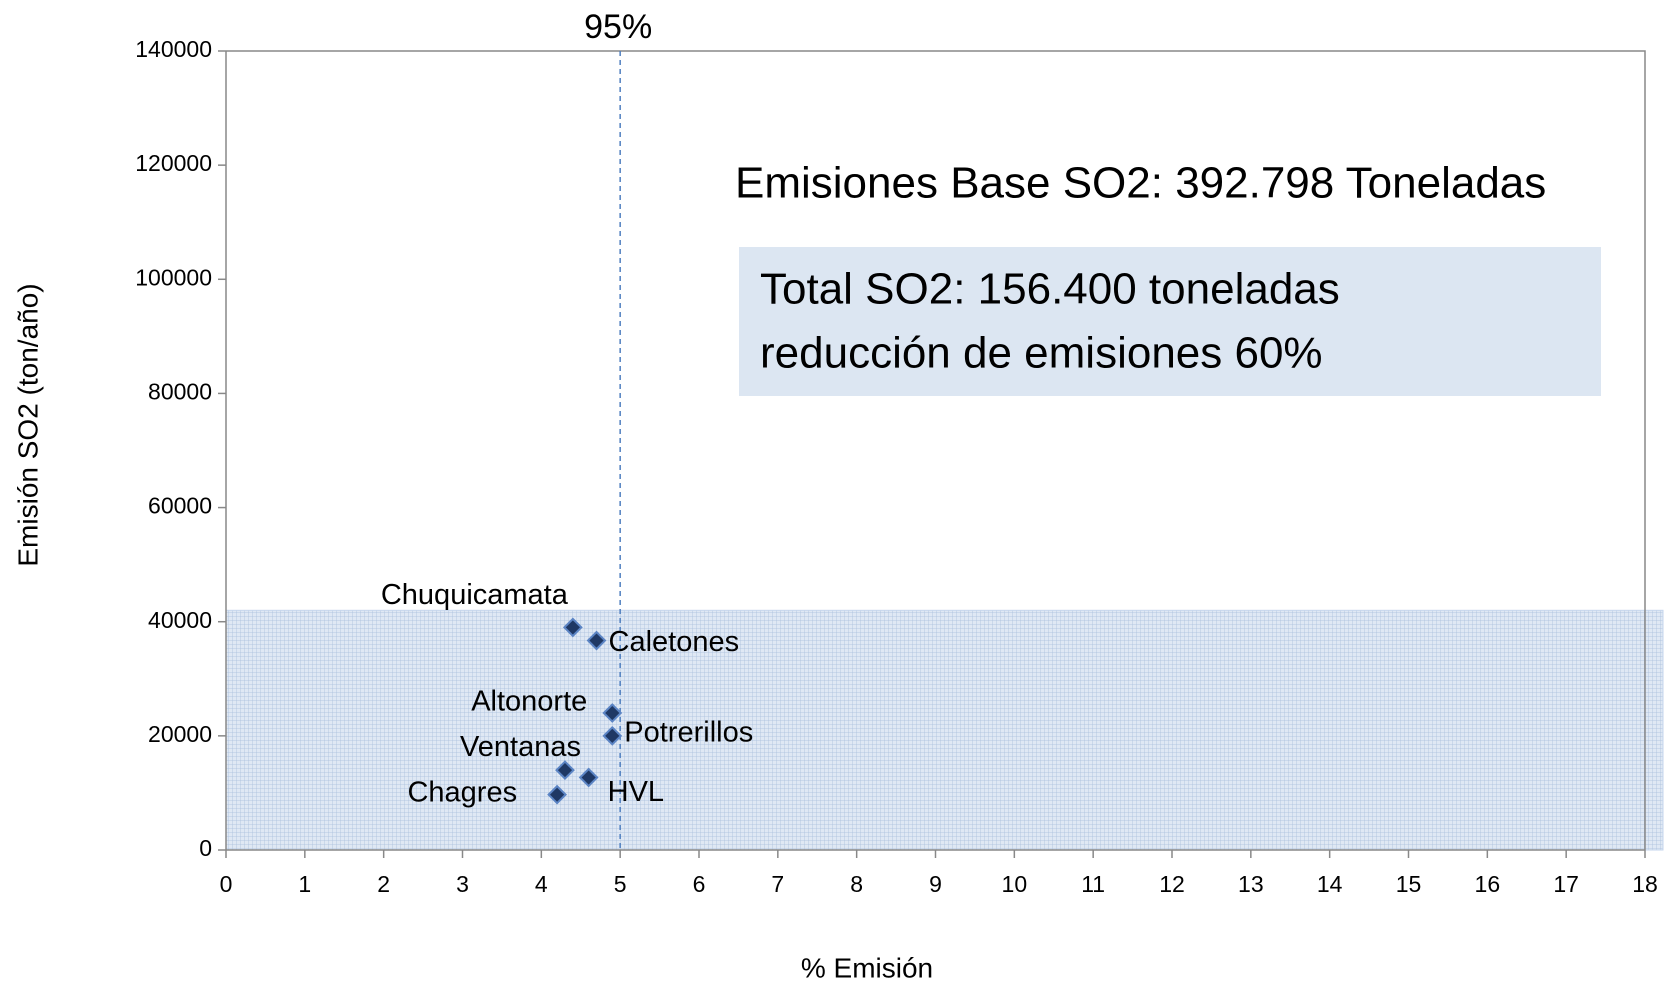 This screenshot has height=987, width=1666. I want to click on annotation-box-line: Total SO2: 156.400 toneladas, so click(1050, 289).